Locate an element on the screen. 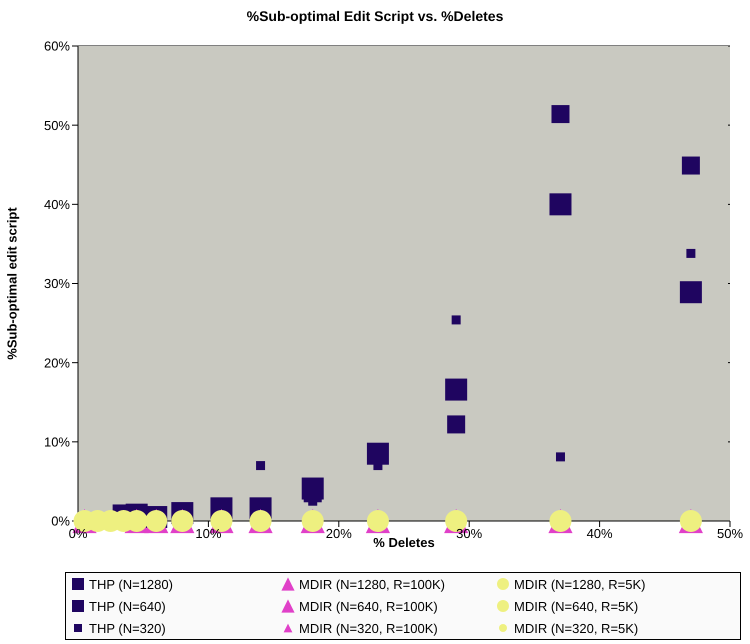 This screenshot has height=644, width=750. legend-label: MDIR (N=320, R=100K) is located at coordinates (368, 628).